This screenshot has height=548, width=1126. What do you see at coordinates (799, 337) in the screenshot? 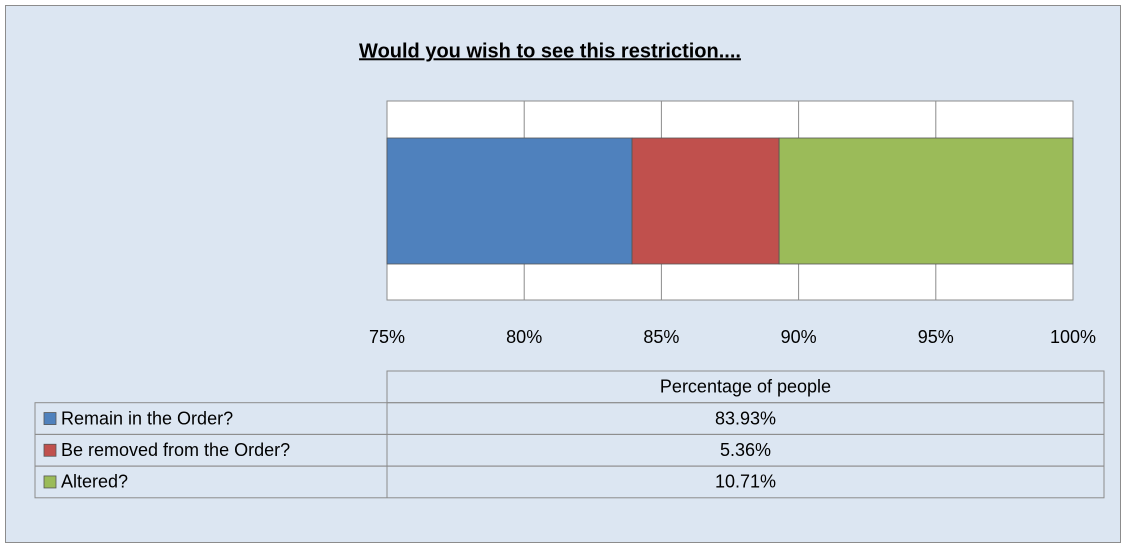
I see `x-tick-label: 90%` at bounding box center [799, 337].